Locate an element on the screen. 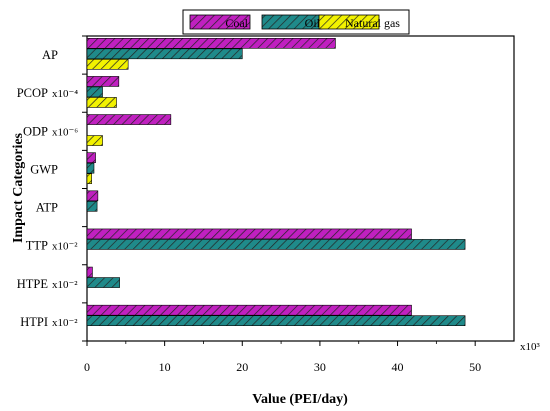  x-axis: 0 10 20 30 40 50 is located at coordinates (282, 357).